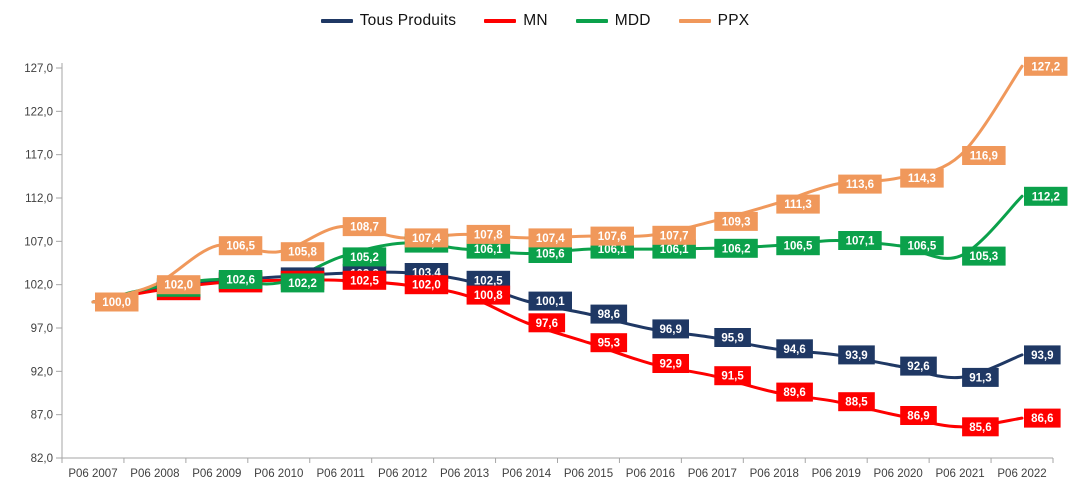 This screenshot has height=488, width=1070. I want to click on legend-label: MN, so click(535, 20).